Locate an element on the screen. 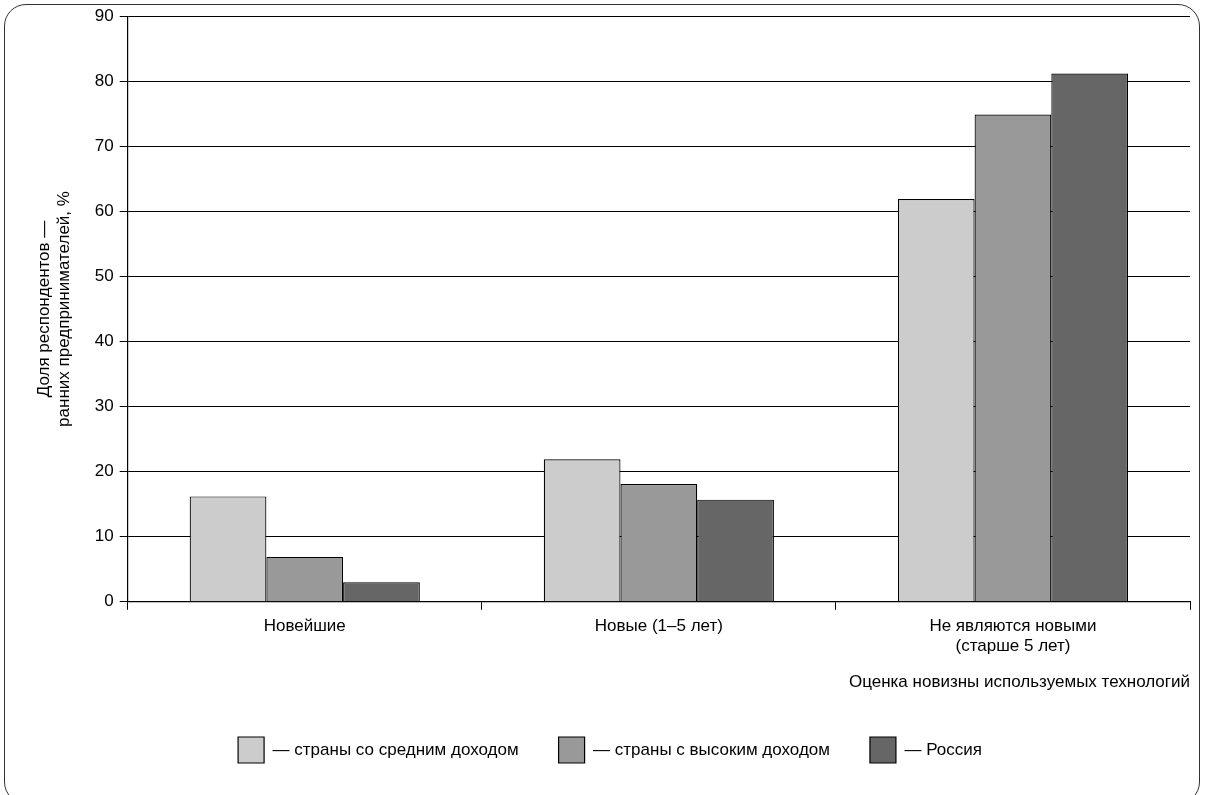  y-tick-label: 60 is located at coordinates (104, 211).